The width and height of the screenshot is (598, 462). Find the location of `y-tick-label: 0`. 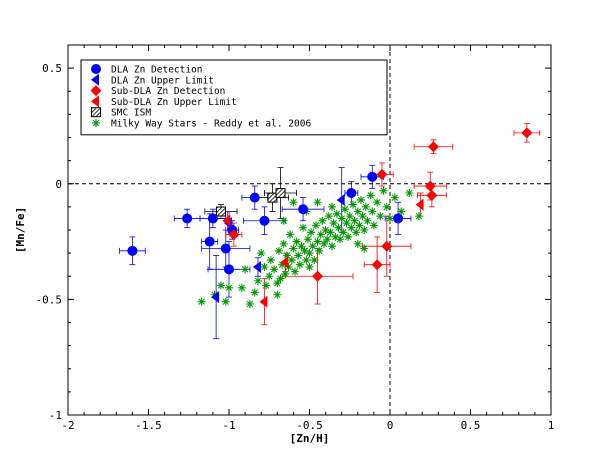

y-tick-label: 0 is located at coordinates (58, 184).